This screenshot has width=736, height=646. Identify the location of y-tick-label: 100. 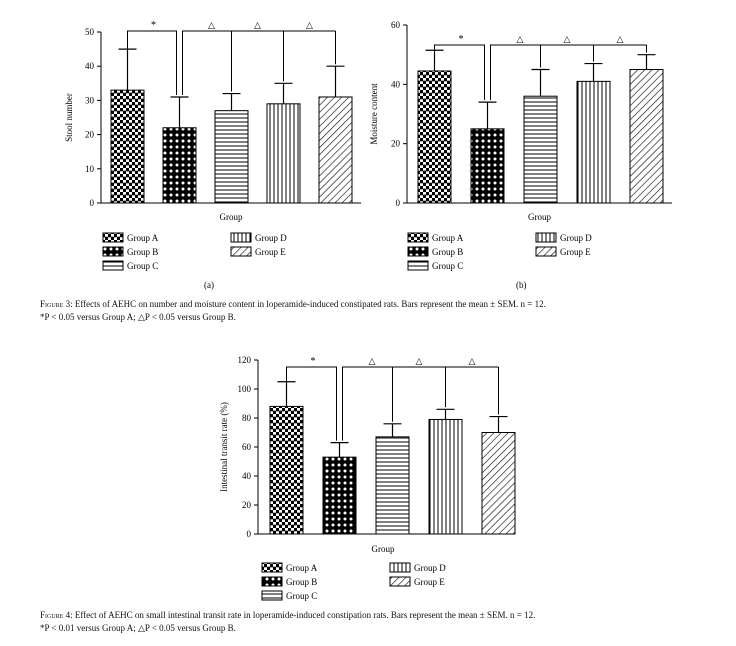
(245, 389).